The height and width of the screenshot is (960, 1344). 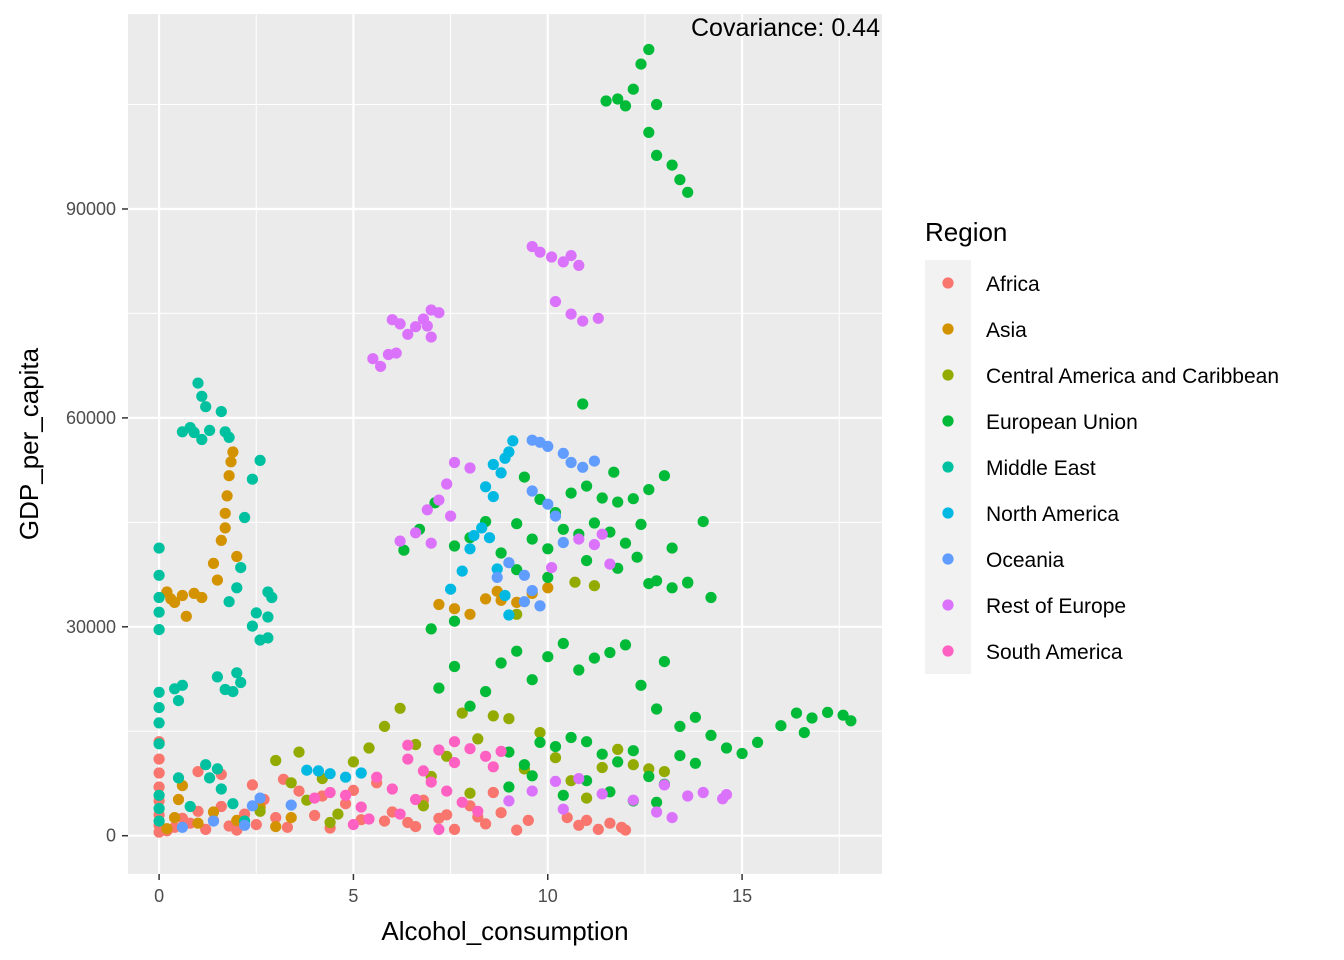 What do you see at coordinates (948, 421) in the screenshot?
I see `legend-key-european-union` at bounding box center [948, 421].